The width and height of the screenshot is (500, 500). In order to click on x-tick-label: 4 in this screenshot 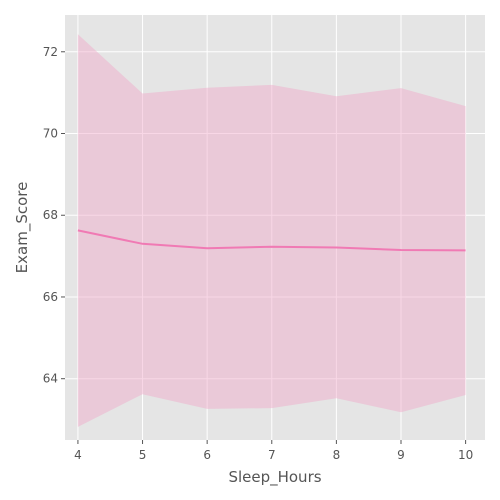, I will do `click(78, 455)`.